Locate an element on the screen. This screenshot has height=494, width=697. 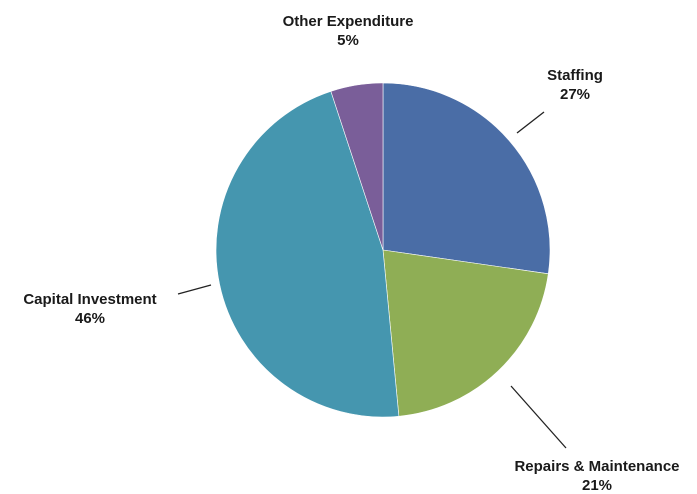
slice-label-repairs-maintenance-value: 21% is located at coordinates (597, 485).